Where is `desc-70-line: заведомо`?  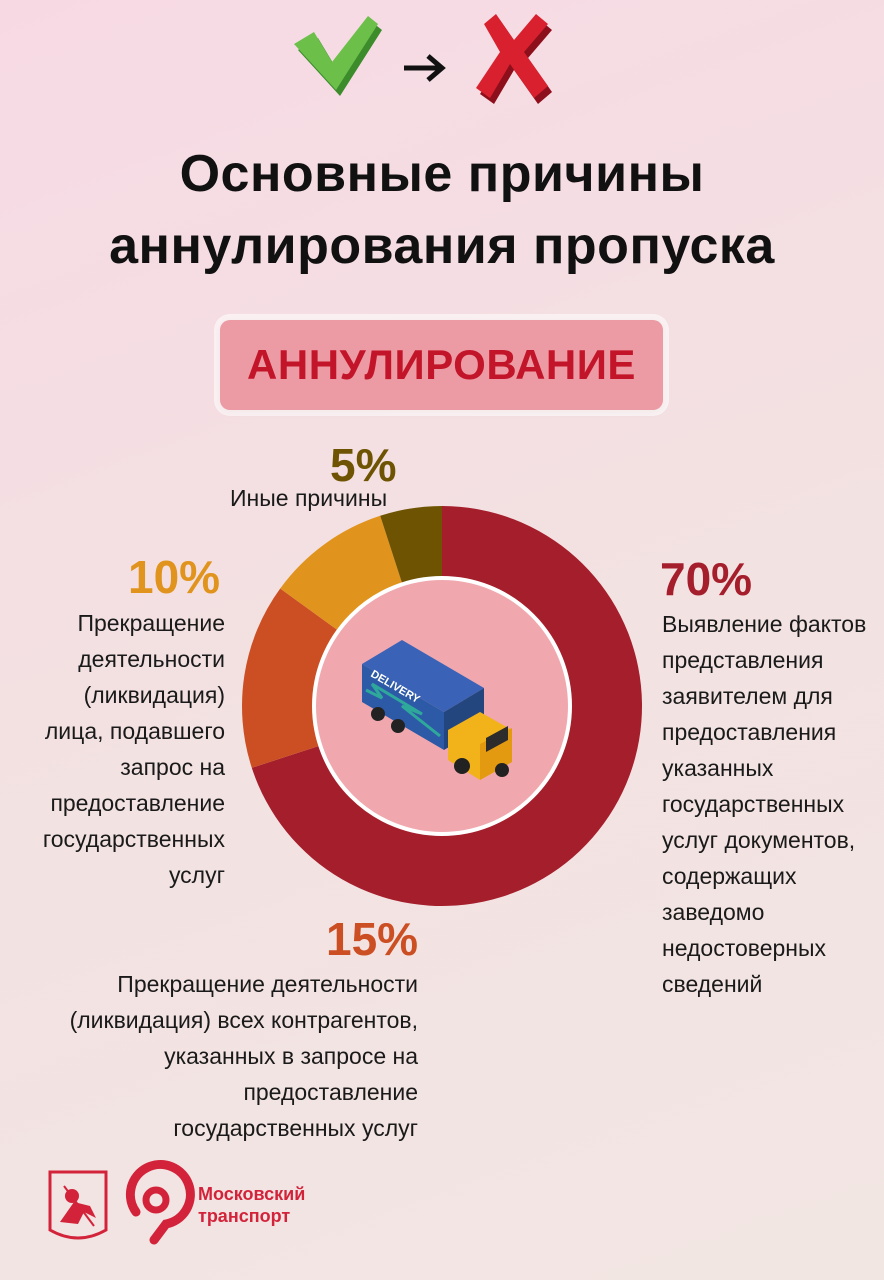
desc-70-line: заведомо is located at coordinates (713, 912).